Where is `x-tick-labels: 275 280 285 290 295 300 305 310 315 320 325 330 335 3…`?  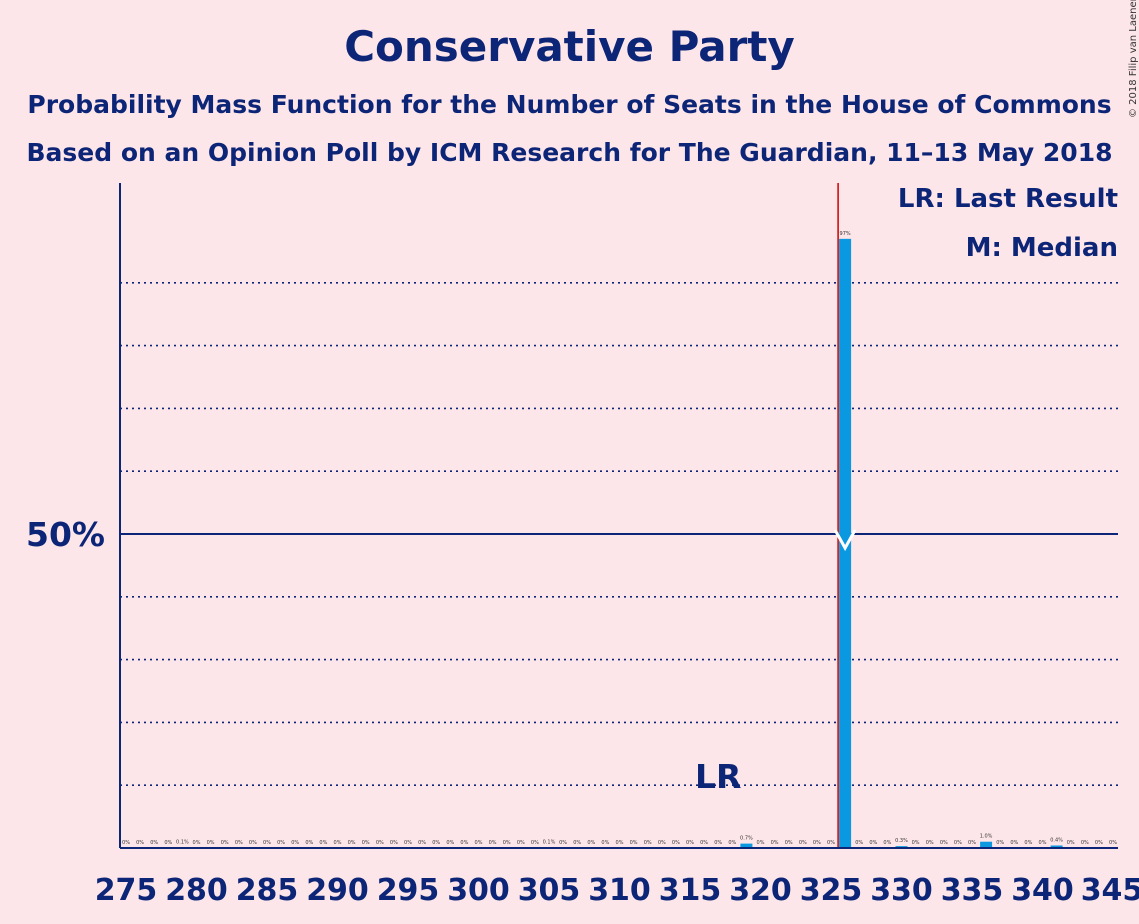 x-tick-labels: 275 280 285 290 295 300 305 310 315 320 325 330 335 3… is located at coordinates (617, 890).